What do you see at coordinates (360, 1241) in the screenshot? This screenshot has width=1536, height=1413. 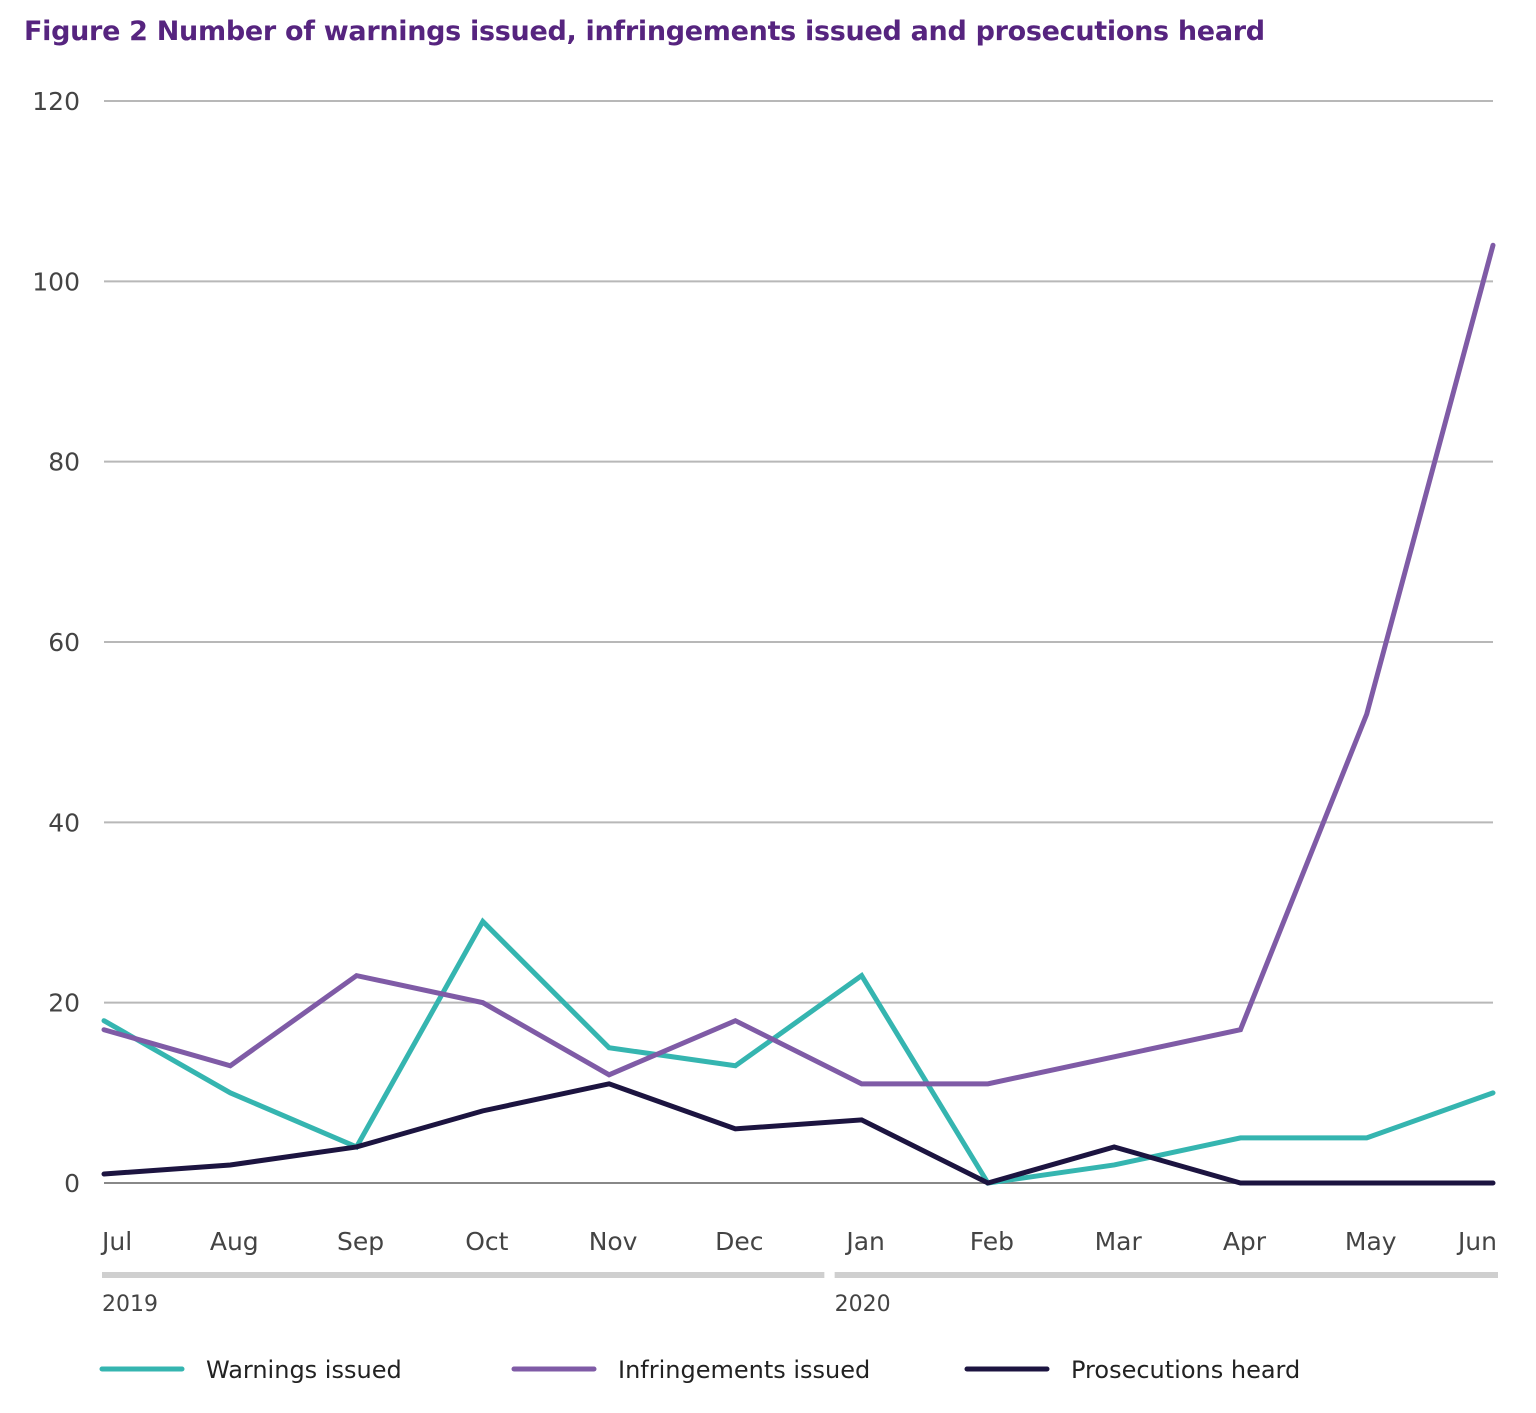 I see `x-tick-label: Sep` at bounding box center [360, 1241].